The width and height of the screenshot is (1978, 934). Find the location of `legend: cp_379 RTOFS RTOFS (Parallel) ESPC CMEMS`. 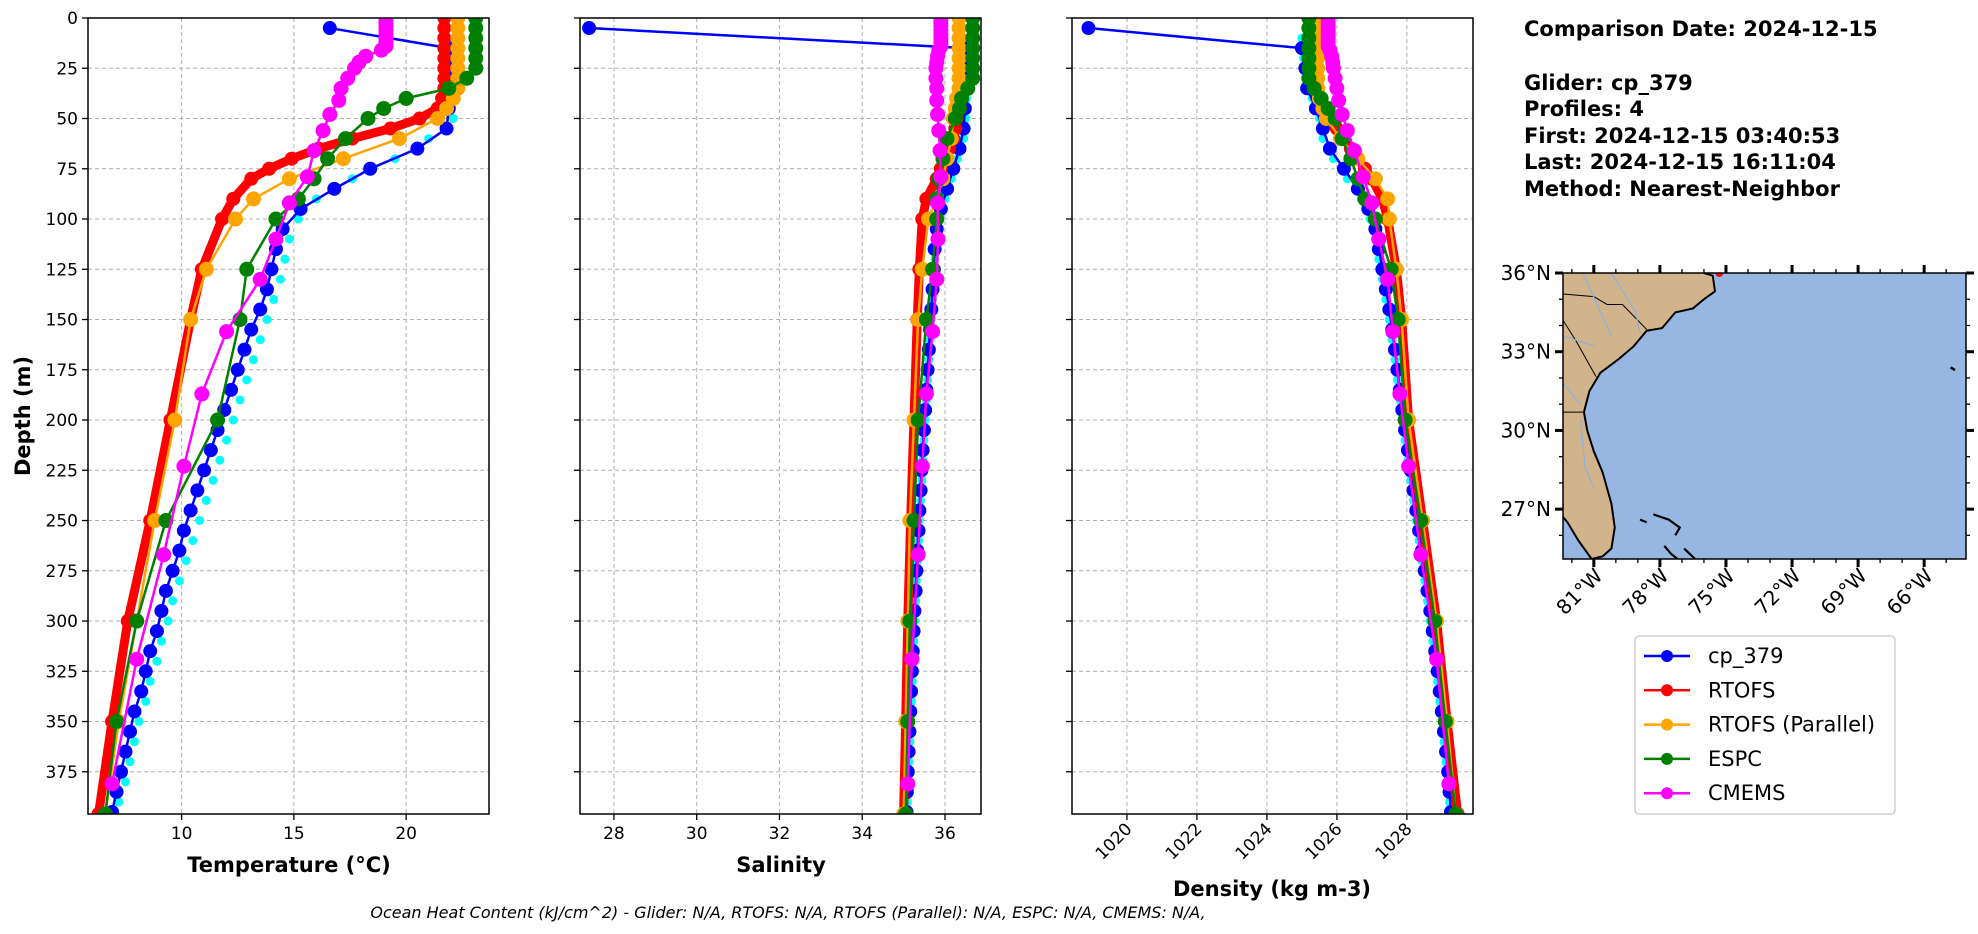

legend: cp_379 RTOFS RTOFS (Parallel) ESPC CMEMS is located at coordinates (1765, 725).